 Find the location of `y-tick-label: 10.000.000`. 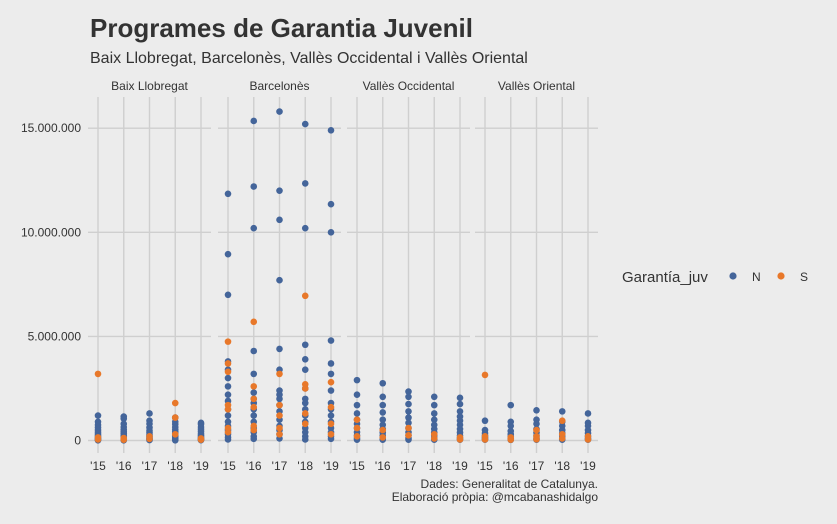

y-tick-label: 10.000.000 is located at coordinates (51, 232).